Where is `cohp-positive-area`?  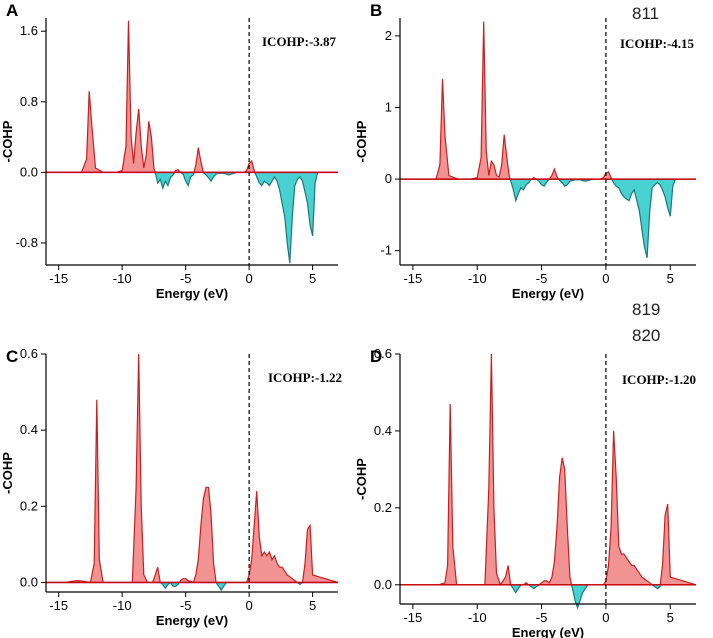 cohp-positive-area is located at coordinates (192, 468).